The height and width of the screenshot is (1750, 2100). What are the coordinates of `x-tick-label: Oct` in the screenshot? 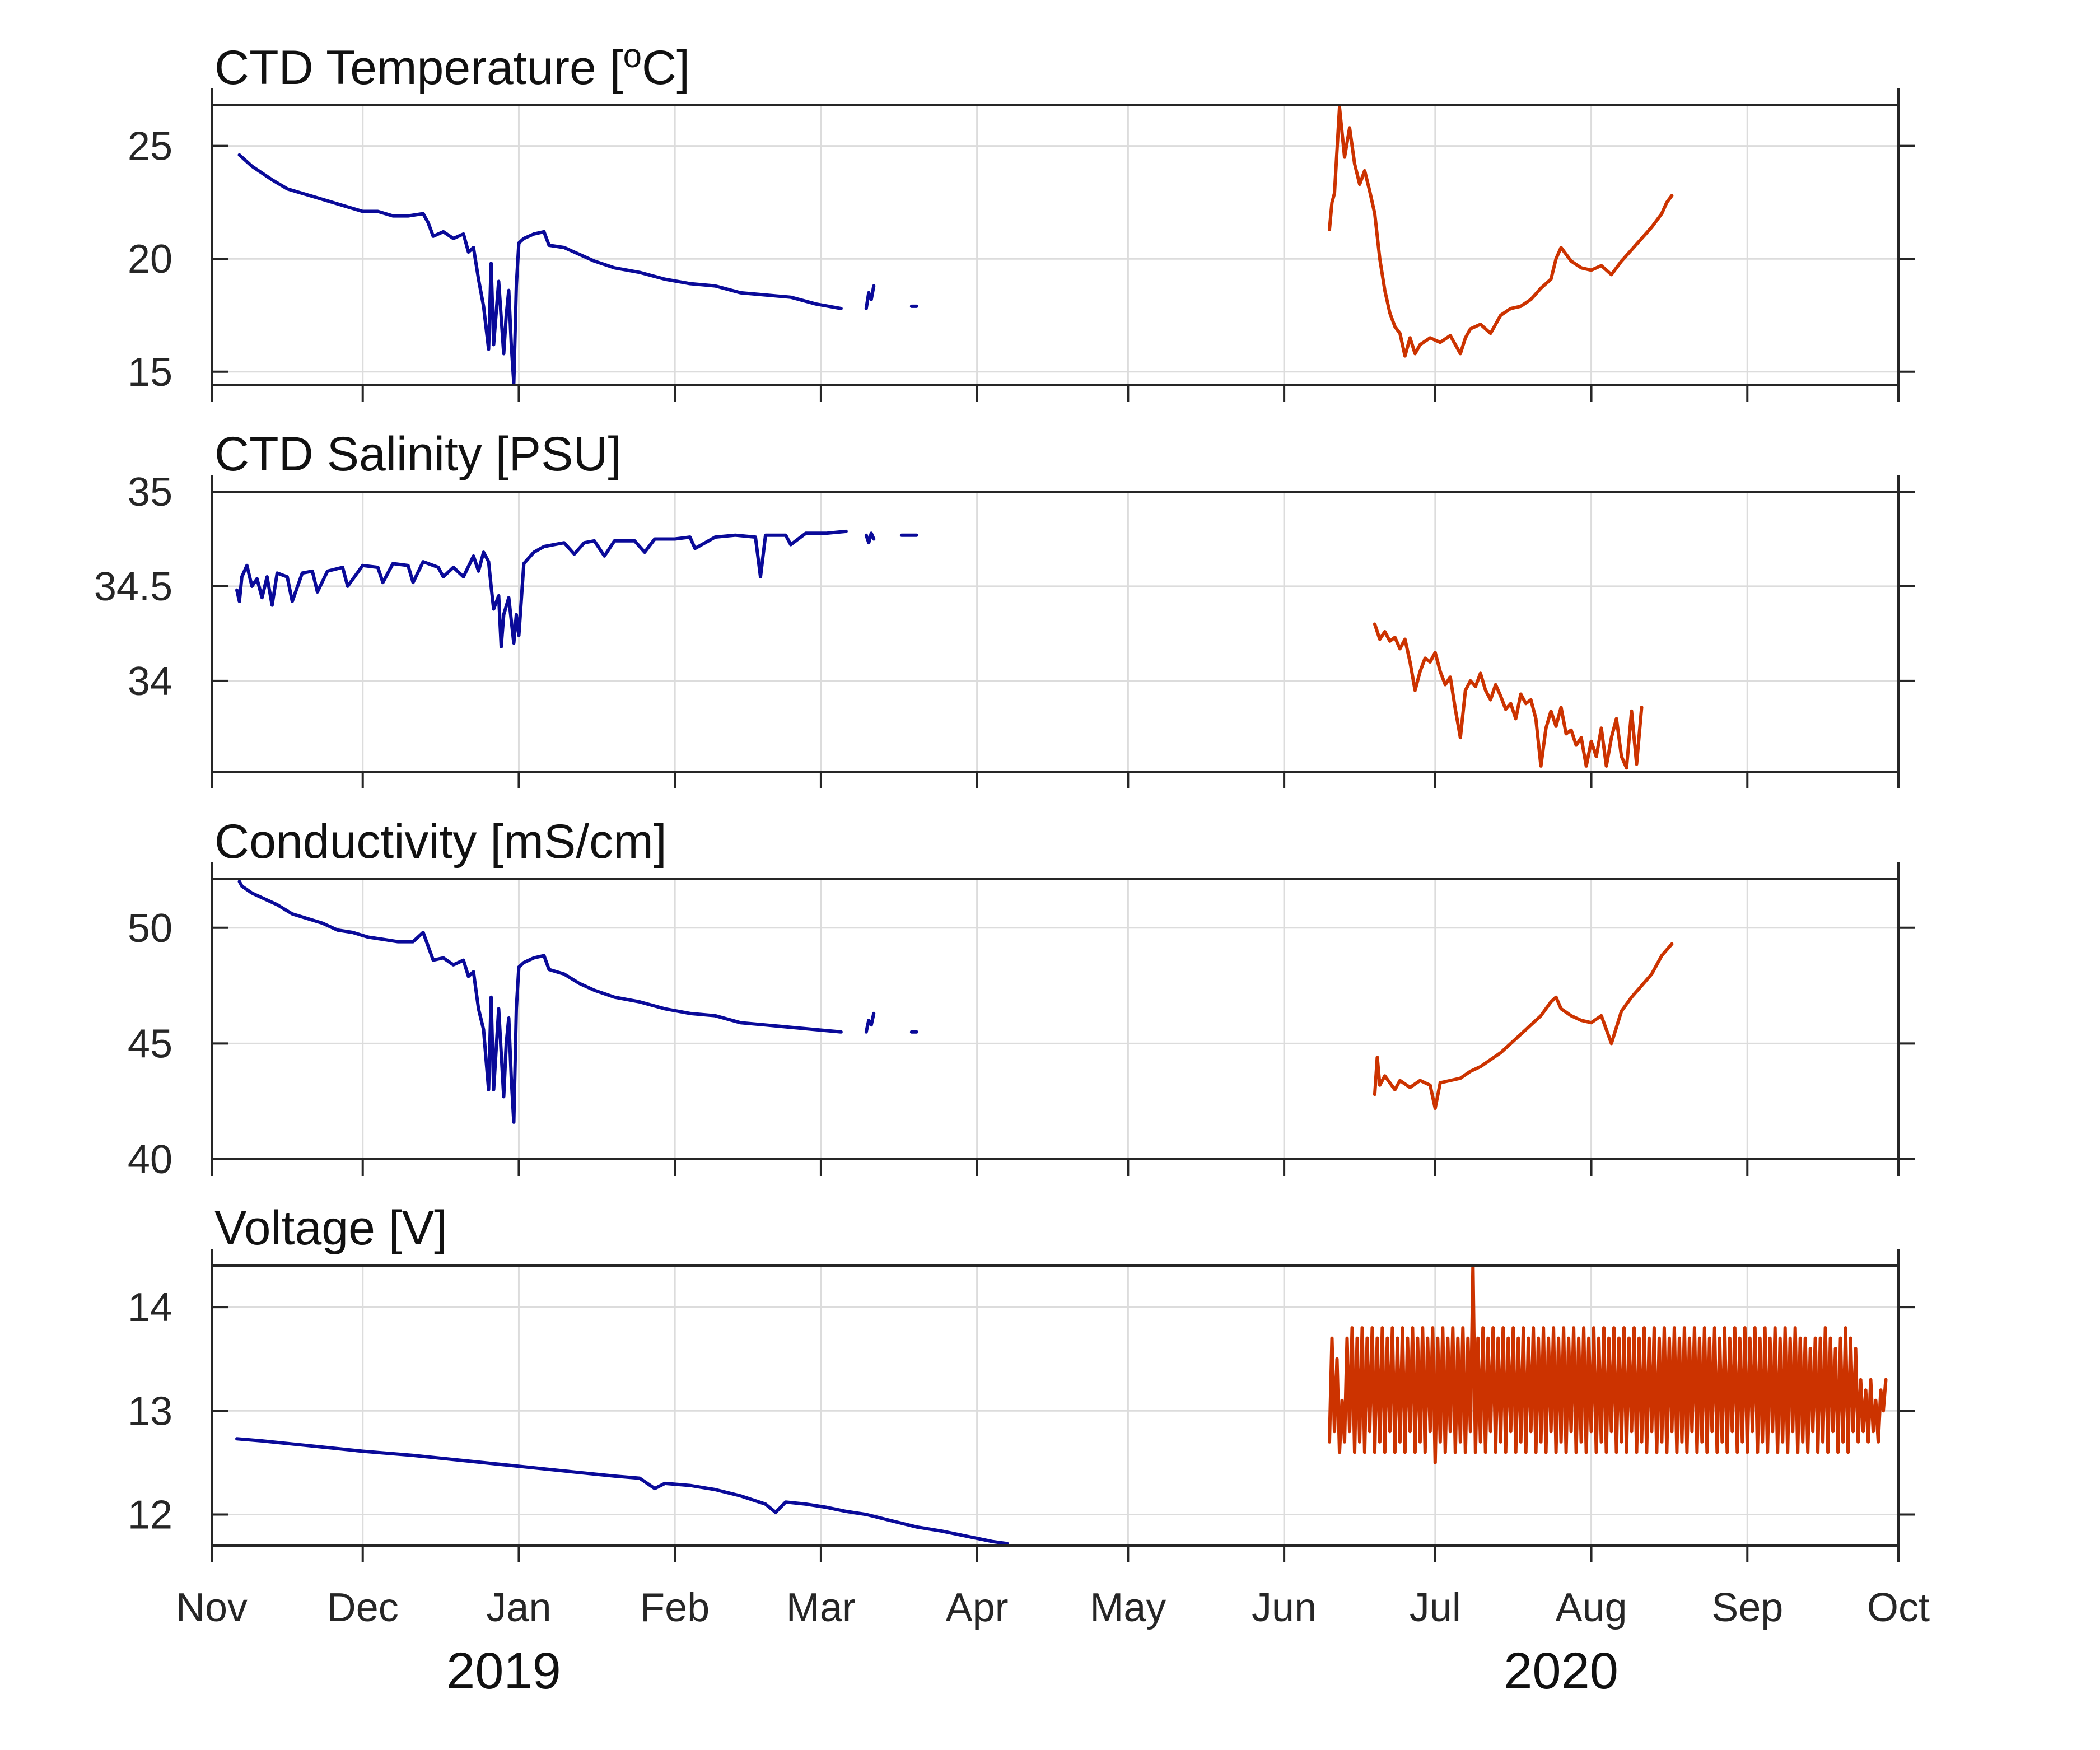 It's located at (1899, 1608).